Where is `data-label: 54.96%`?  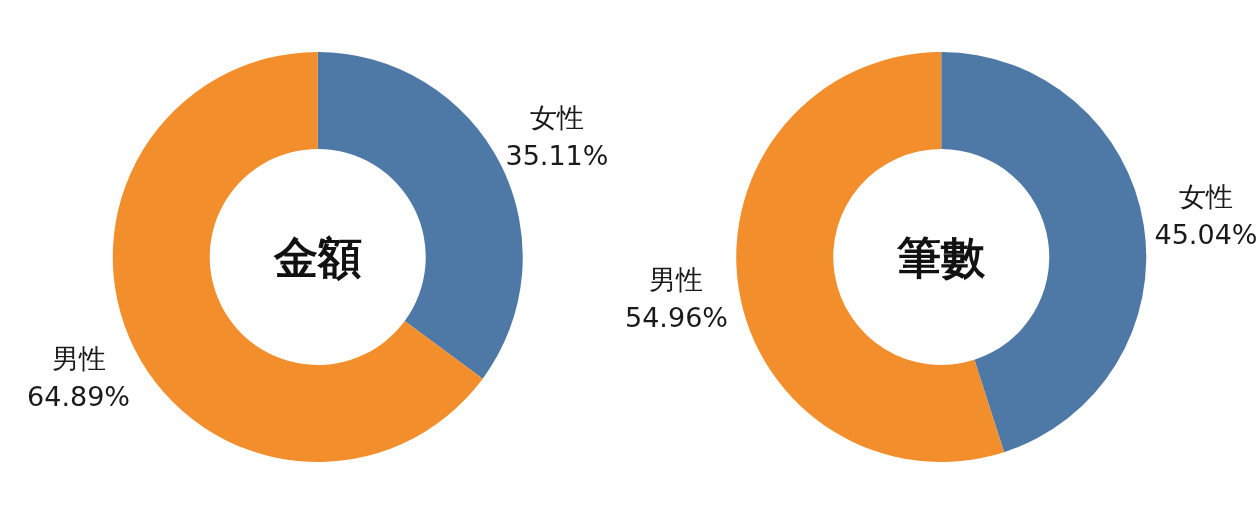 data-label: 54.96% is located at coordinates (676, 318).